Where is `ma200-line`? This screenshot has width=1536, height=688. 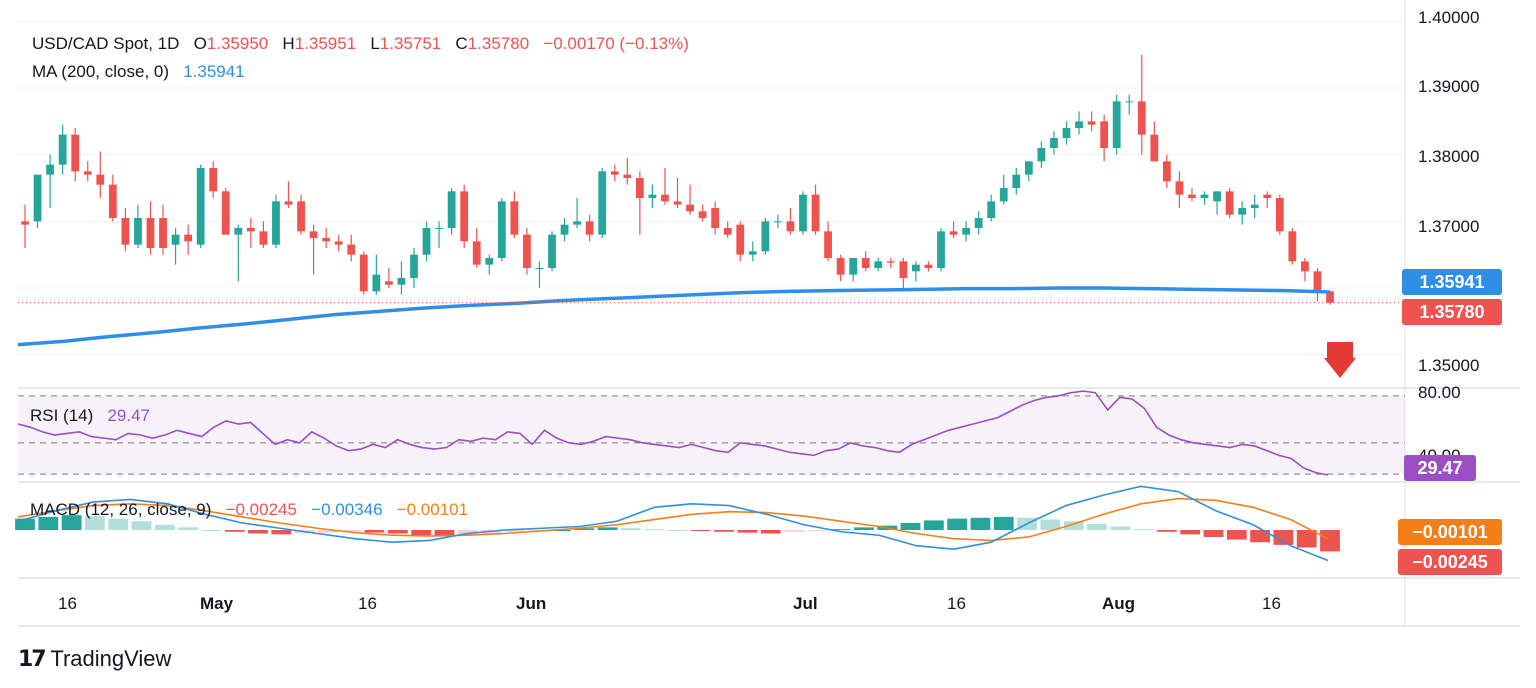 ma200-line is located at coordinates (674, 316).